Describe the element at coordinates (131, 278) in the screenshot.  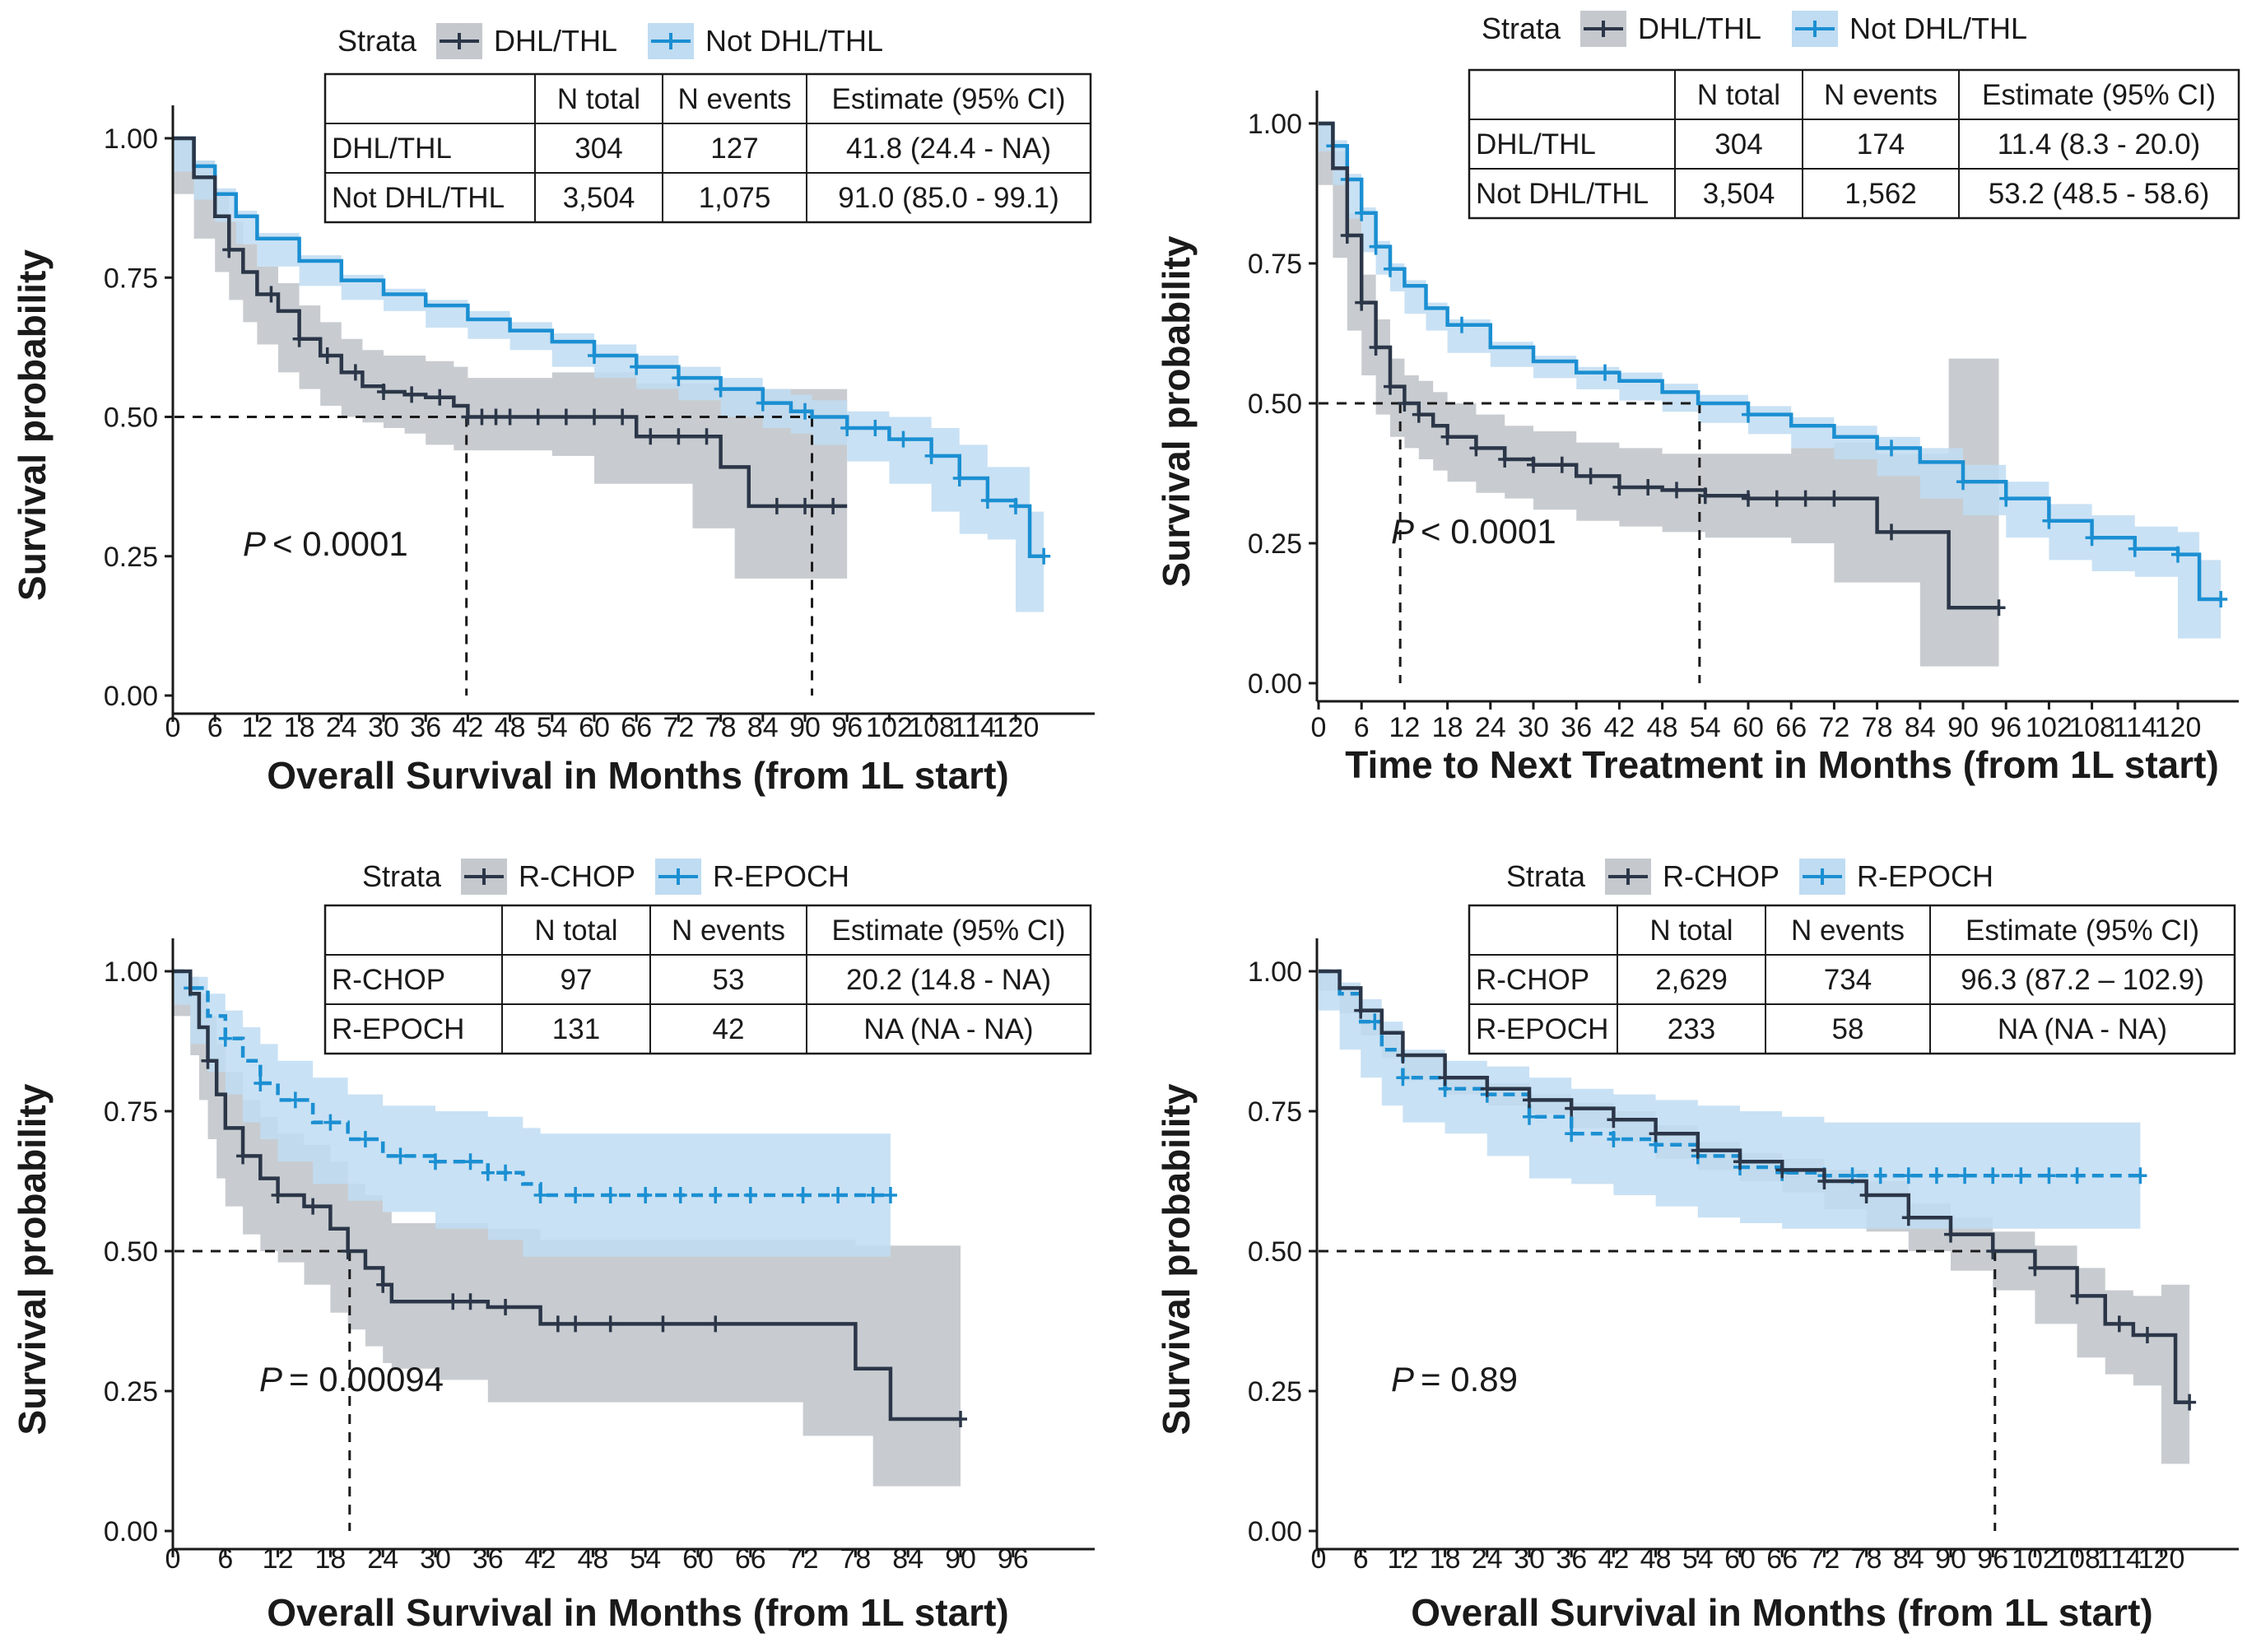
I see `y-tick-label: 0.75` at that location.